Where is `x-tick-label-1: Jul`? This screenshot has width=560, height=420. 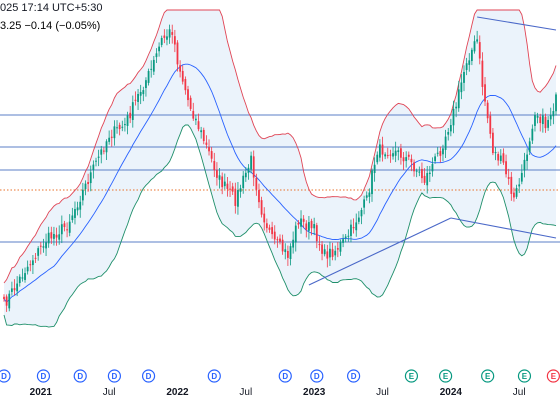
x-tick-label-1: Jul is located at coordinates (109, 392).